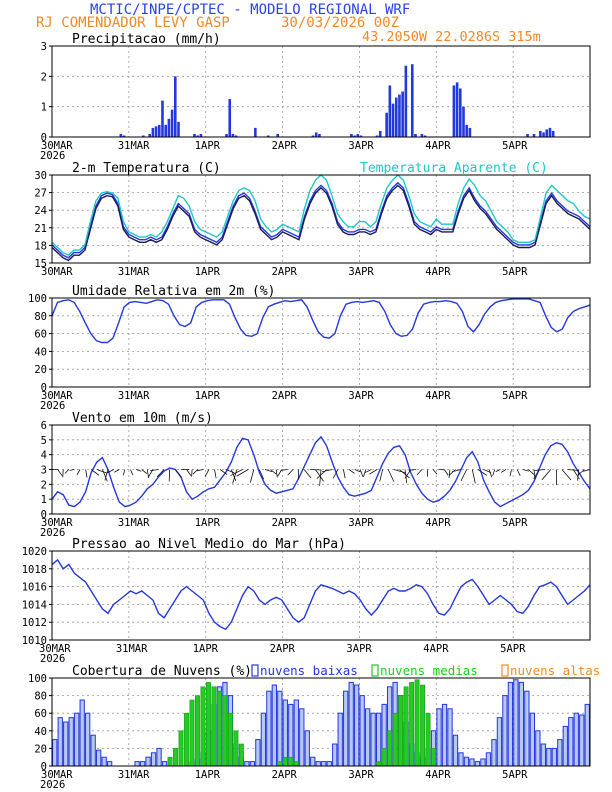 The image size is (612, 792). I want to click on y-tick-label: 80, so click(40, 697).